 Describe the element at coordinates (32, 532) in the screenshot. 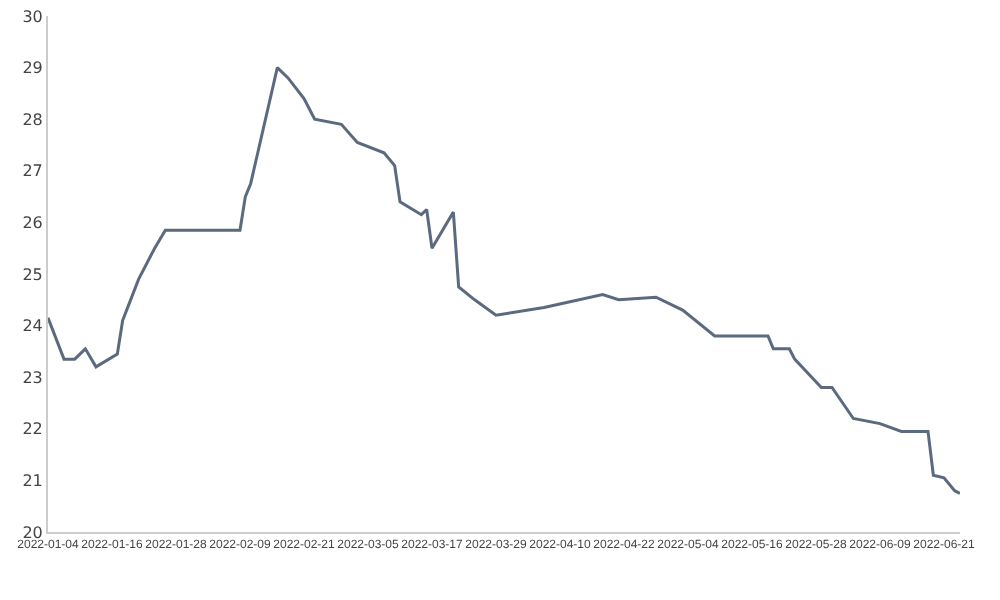

I see `y-tick-label: 20` at that location.